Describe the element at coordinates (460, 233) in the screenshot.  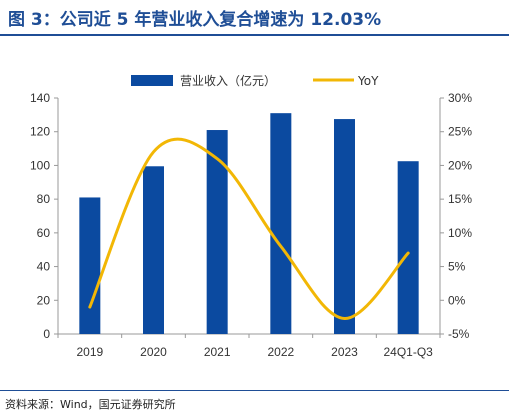
I see `y-right-tick-label: 10%` at that location.